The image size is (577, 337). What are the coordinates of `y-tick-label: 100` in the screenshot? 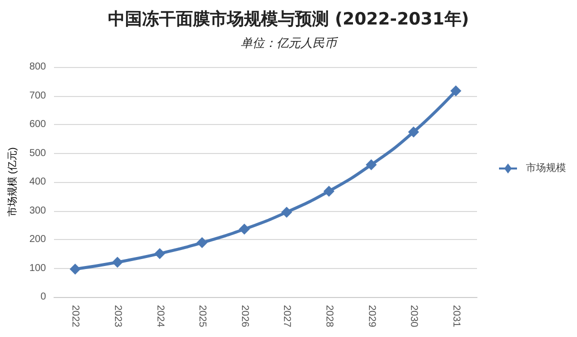 It's located at (37, 268).